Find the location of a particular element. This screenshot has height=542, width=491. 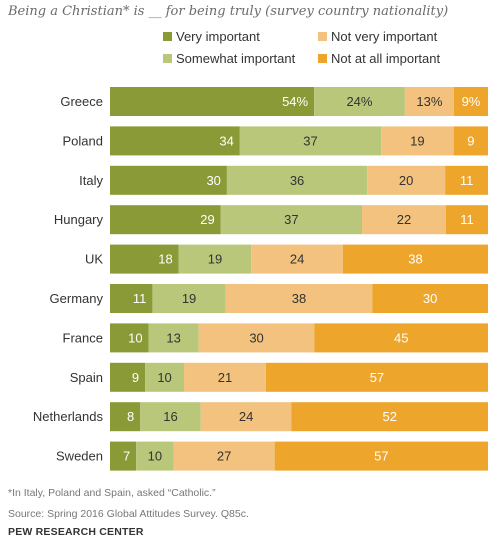

legend-swatch-not-very-important is located at coordinates (322, 36).